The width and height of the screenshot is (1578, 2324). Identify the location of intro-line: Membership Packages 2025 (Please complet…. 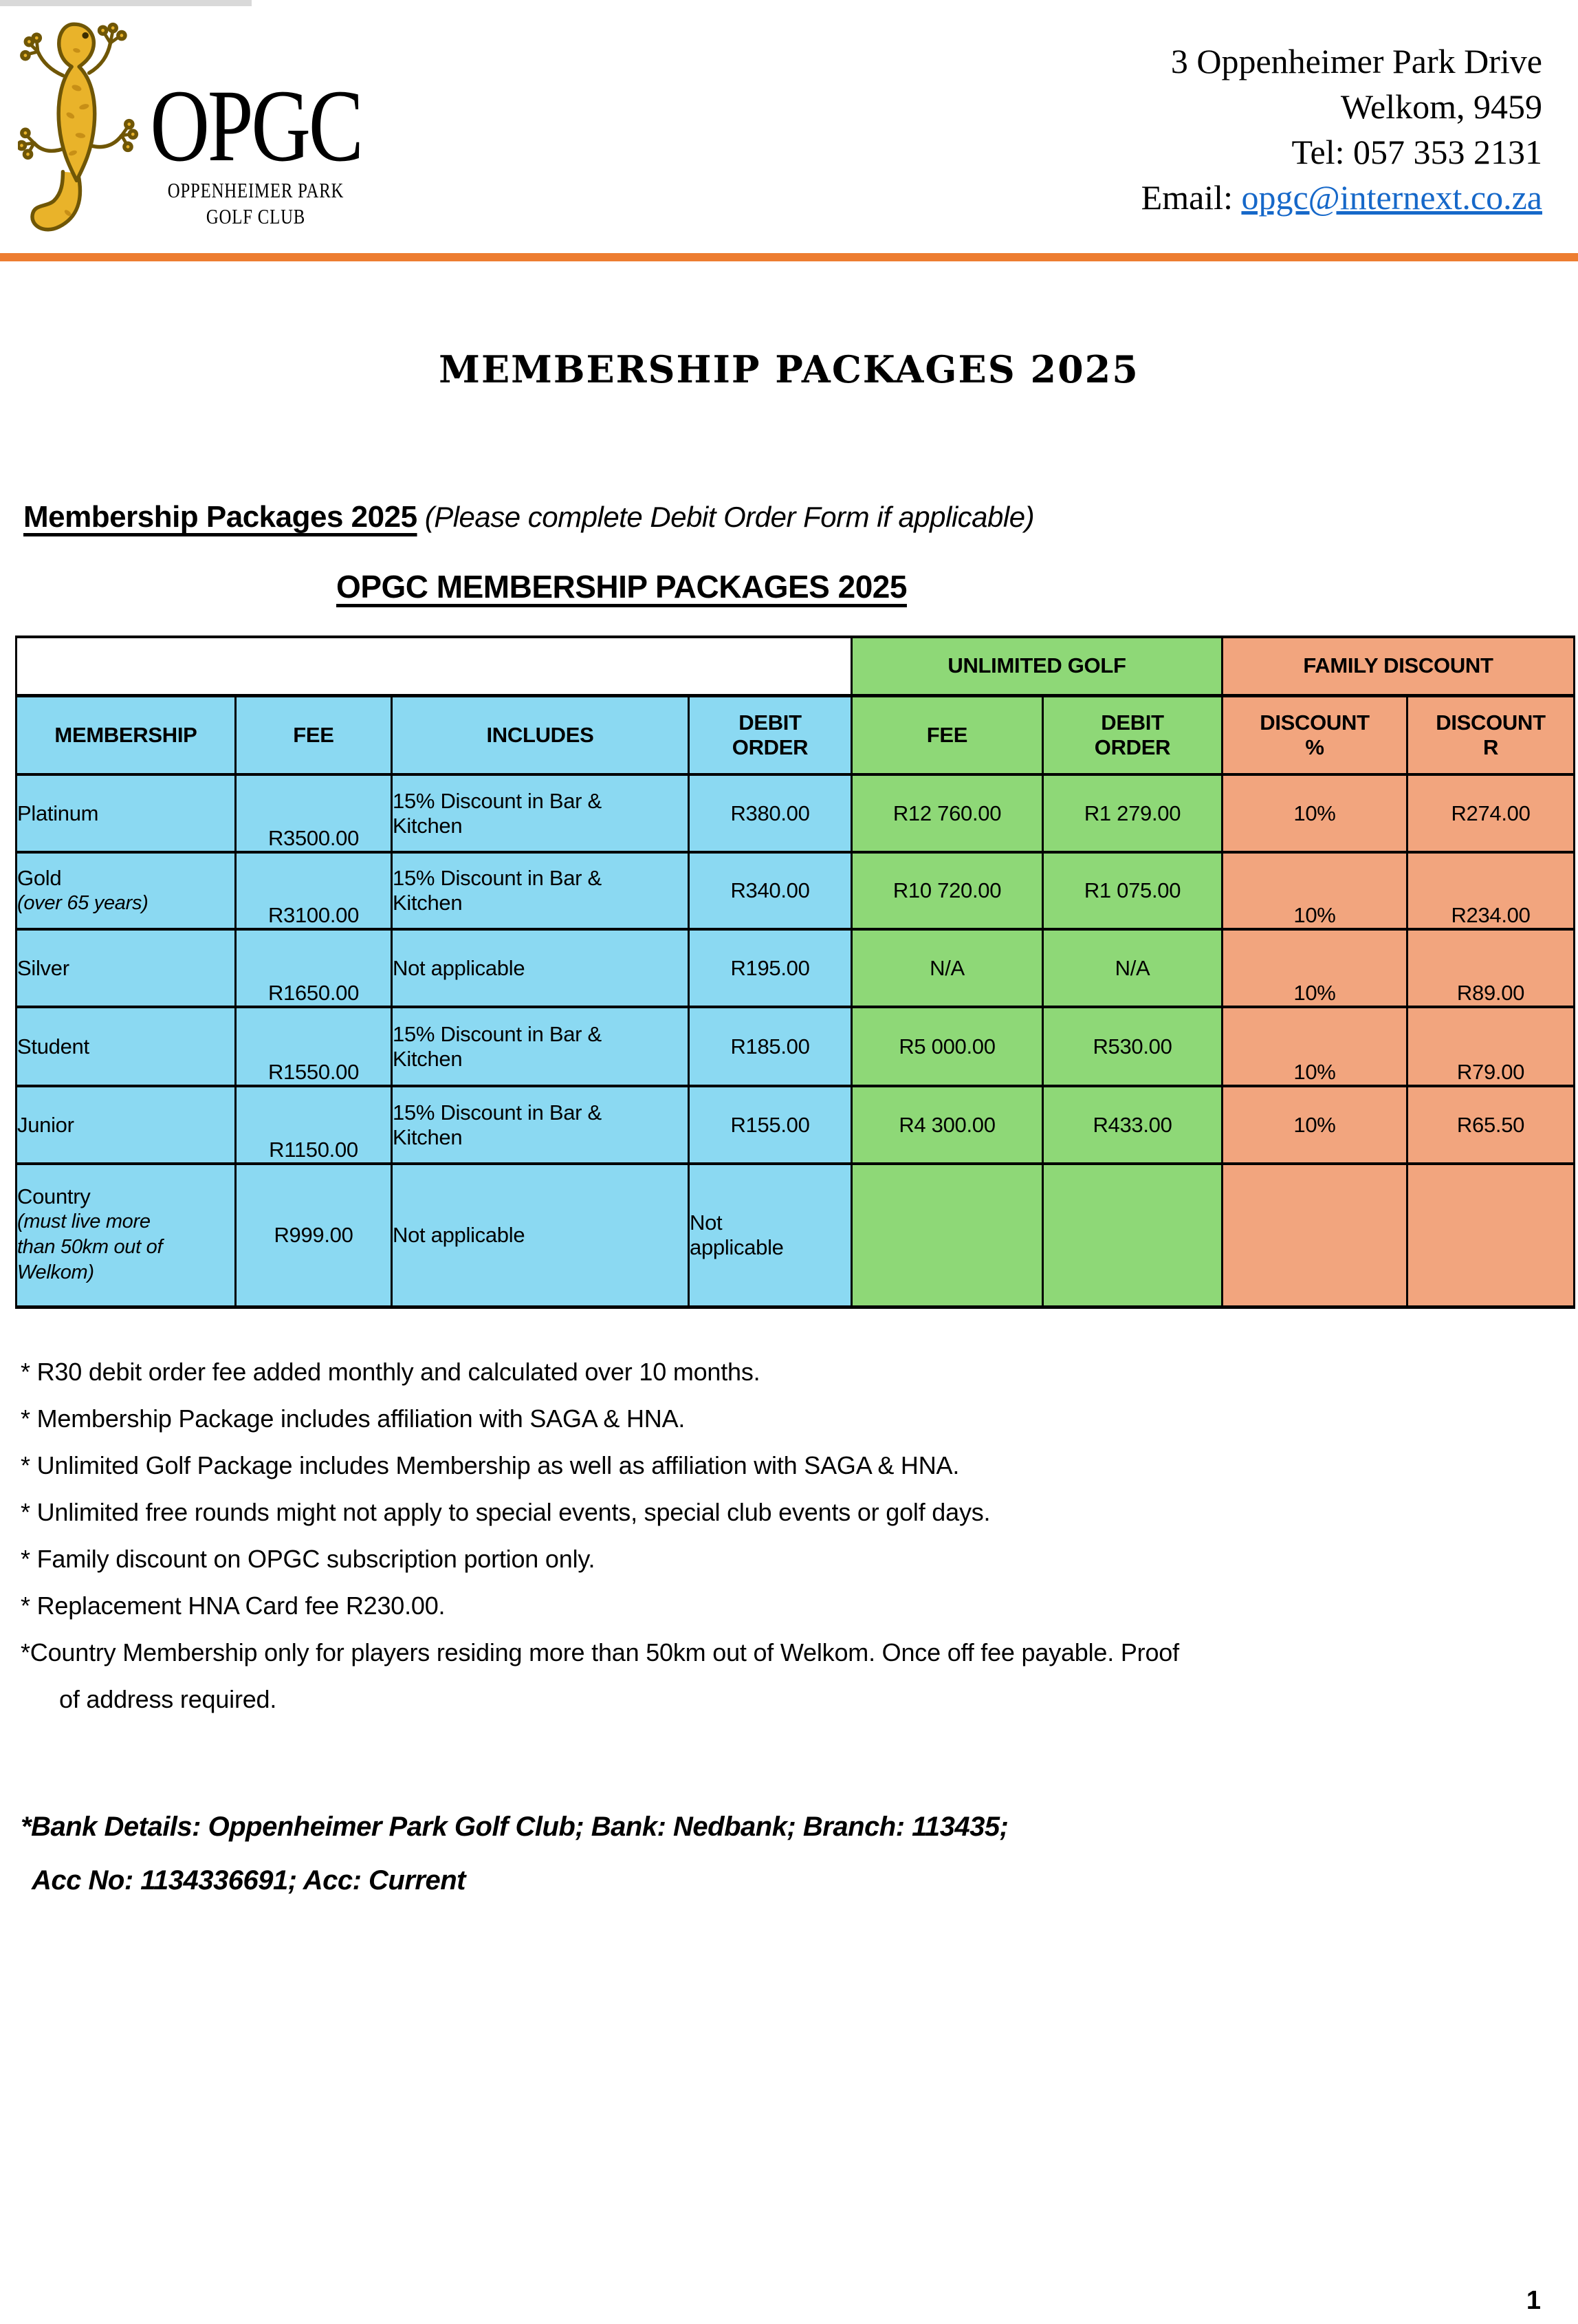
(801, 517).